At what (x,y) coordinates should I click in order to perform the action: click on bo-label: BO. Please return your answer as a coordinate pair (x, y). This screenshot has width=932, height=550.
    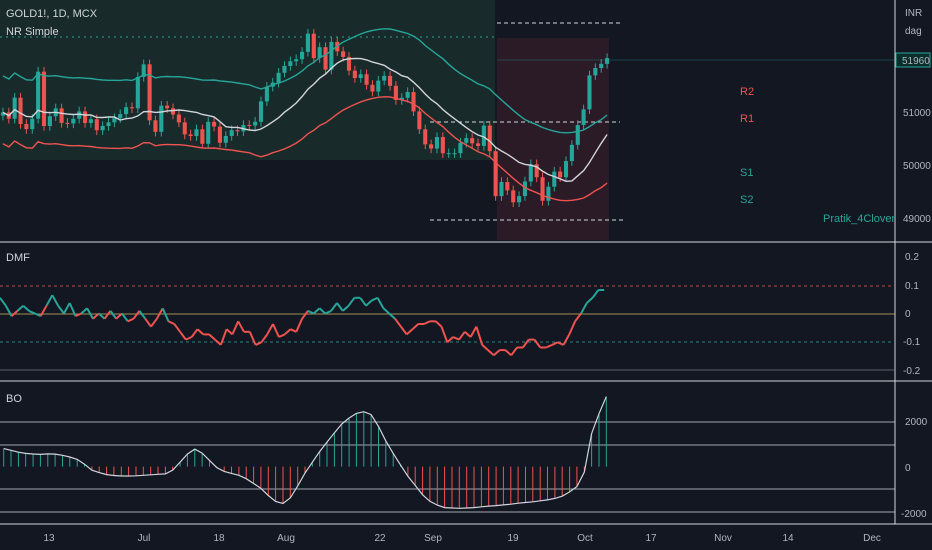
    Looking at the image, I should click on (14, 399).